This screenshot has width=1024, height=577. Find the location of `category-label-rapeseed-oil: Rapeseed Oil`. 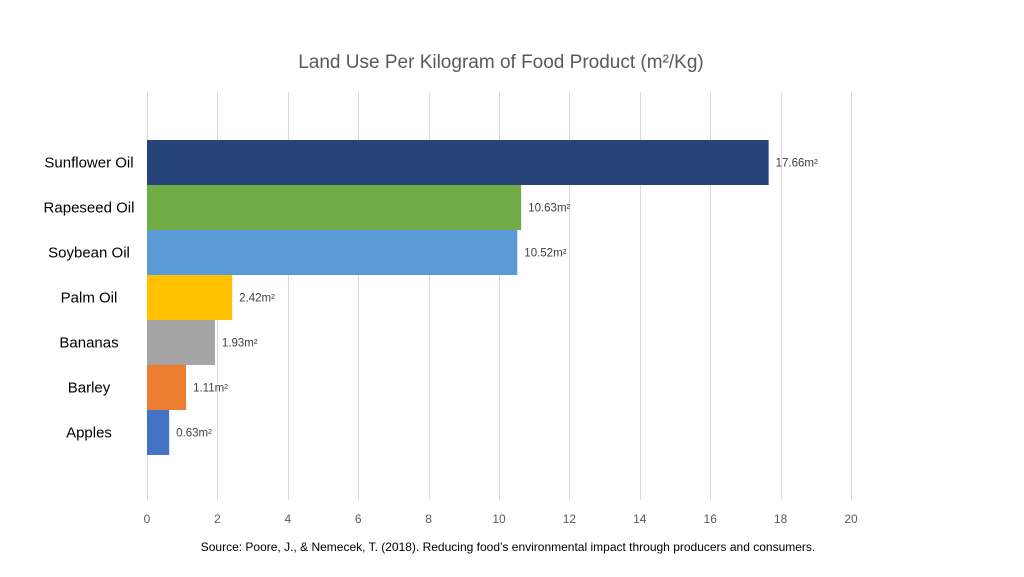

category-label-rapeseed-oil: Rapeseed Oil is located at coordinates (89, 208).